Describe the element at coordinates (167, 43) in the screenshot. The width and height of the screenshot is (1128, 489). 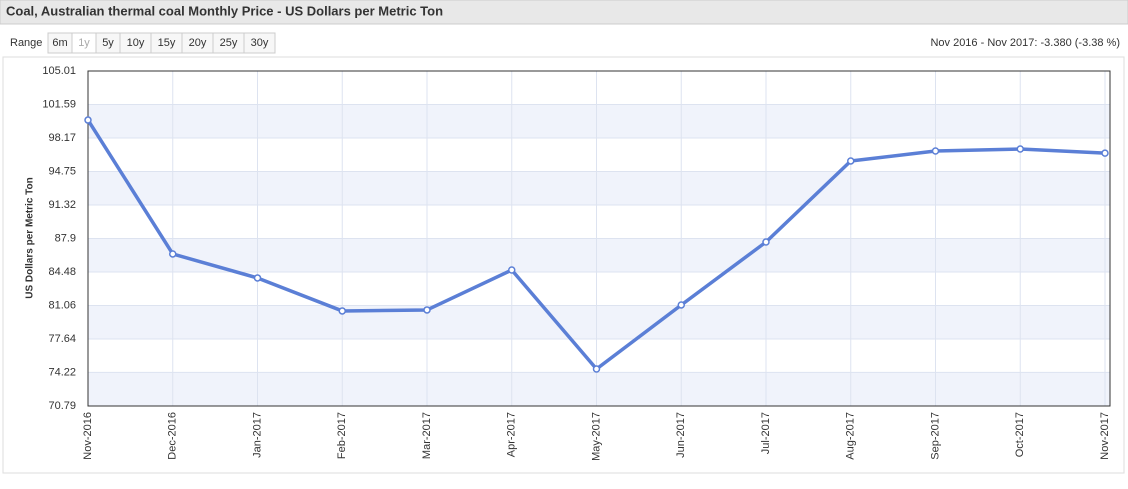
I see `range-button-label: 15y` at that location.